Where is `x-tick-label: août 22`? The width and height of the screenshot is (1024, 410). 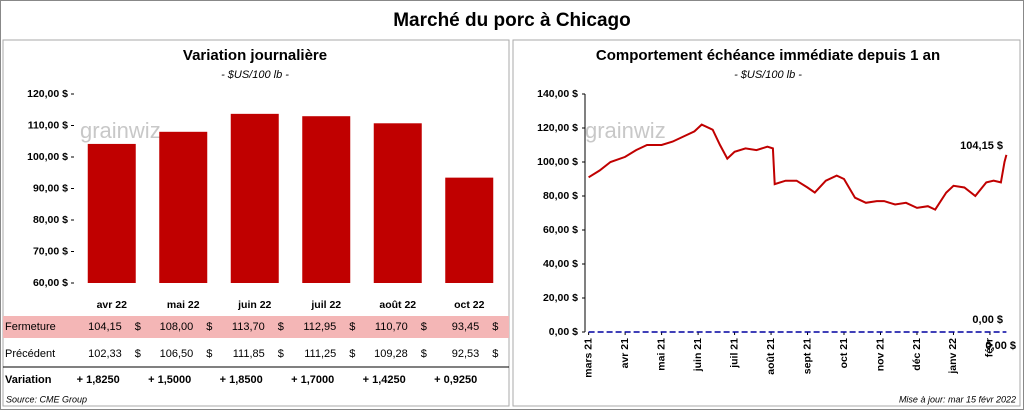 x-tick-label: août 22 is located at coordinates (397, 305).